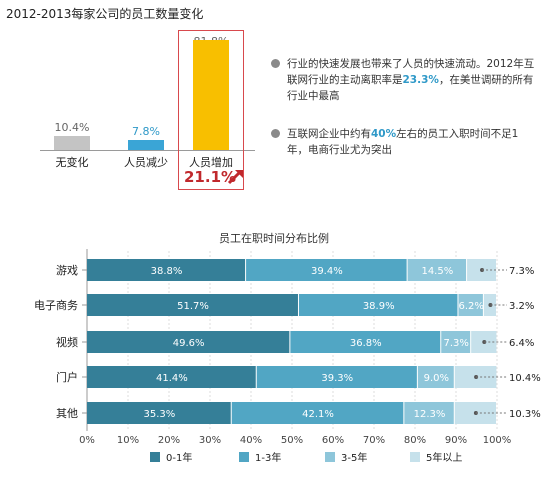 Image resolution: width=548 pixels, height=489 pixels. What do you see at coordinates (268, 457) in the screenshot?
I see `legend-label: 1-3年` at bounding box center [268, 457].